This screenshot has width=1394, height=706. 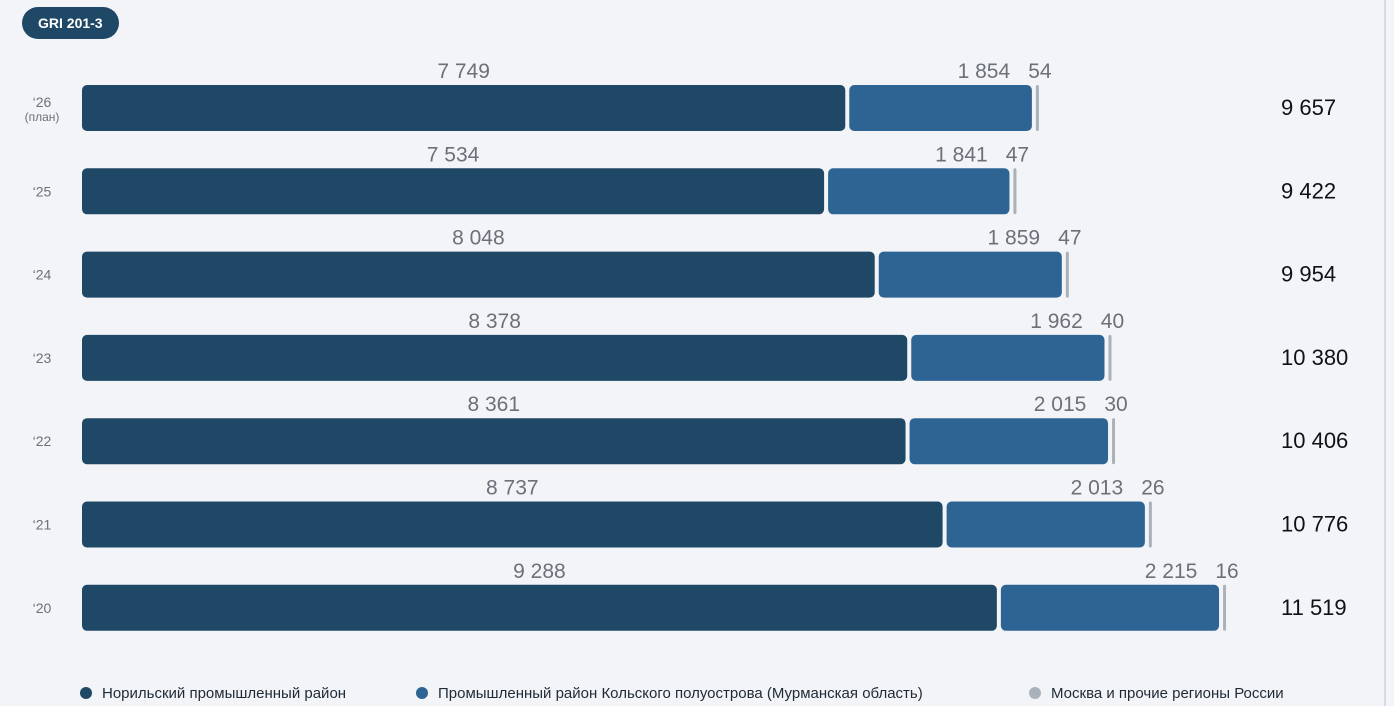 What do you see at coordinates (1314, 607) in the screenshot?
I see `row-total: 11 519` at bounding box center [1314, 607].